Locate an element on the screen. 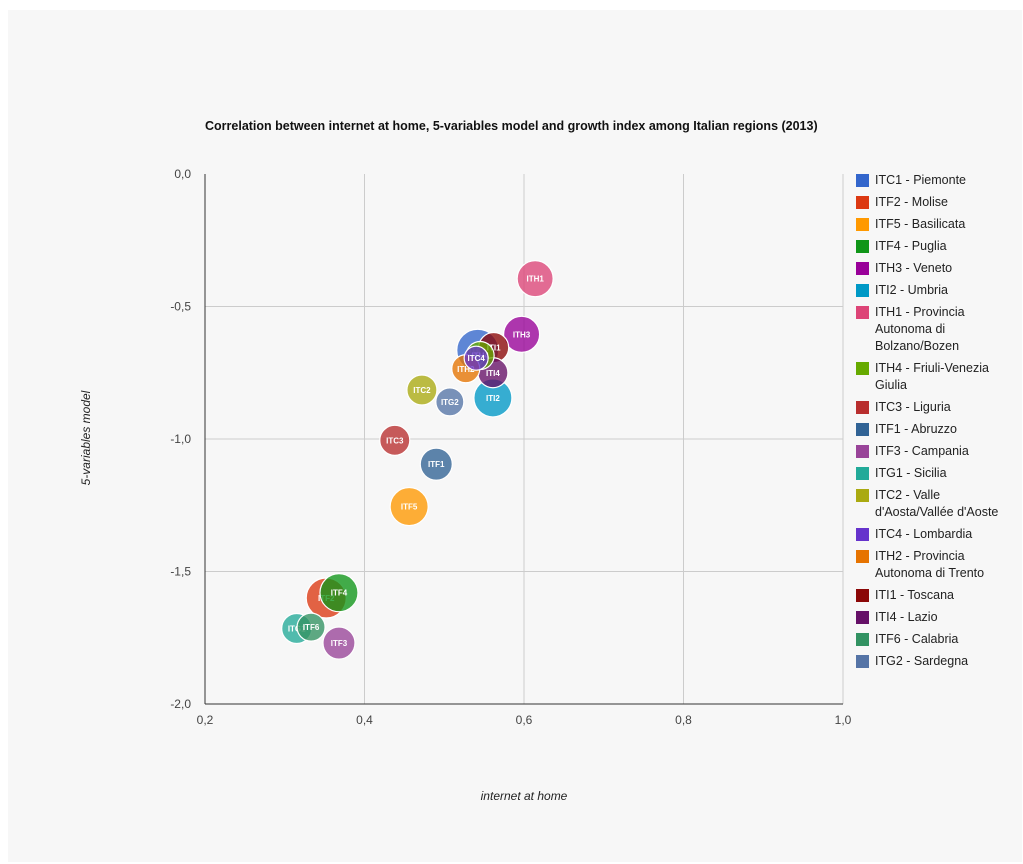 This screenshot has height=864, width=1023. legend-label: ITH4 - Friuli-Venezia Giulia is located at coordinates (932, 376).